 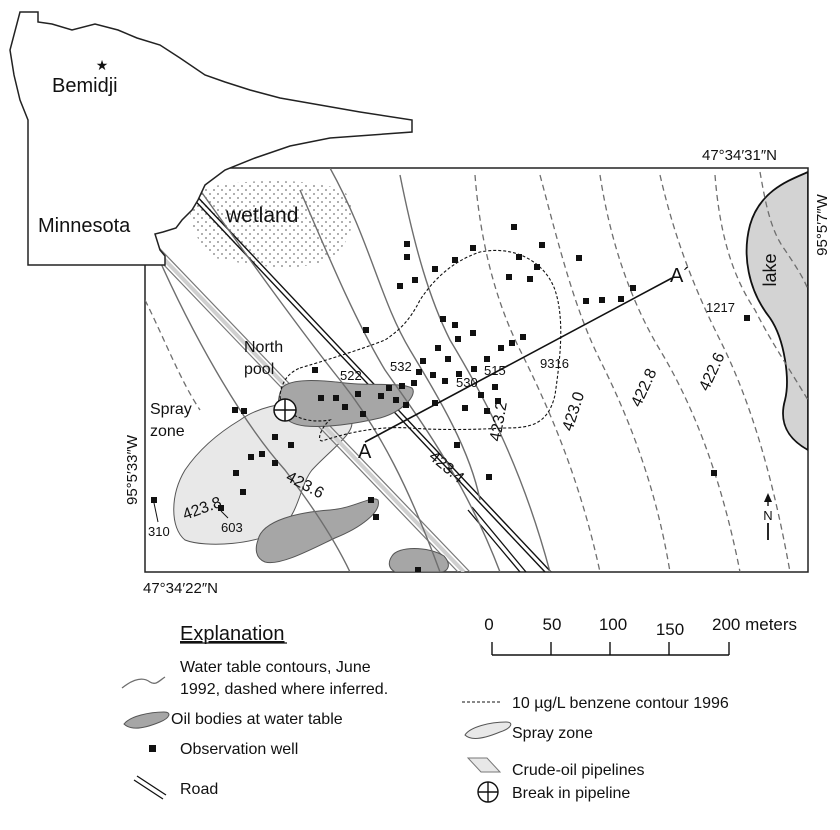 I want to click on minnesota-outline, so click(x=211, y=138).